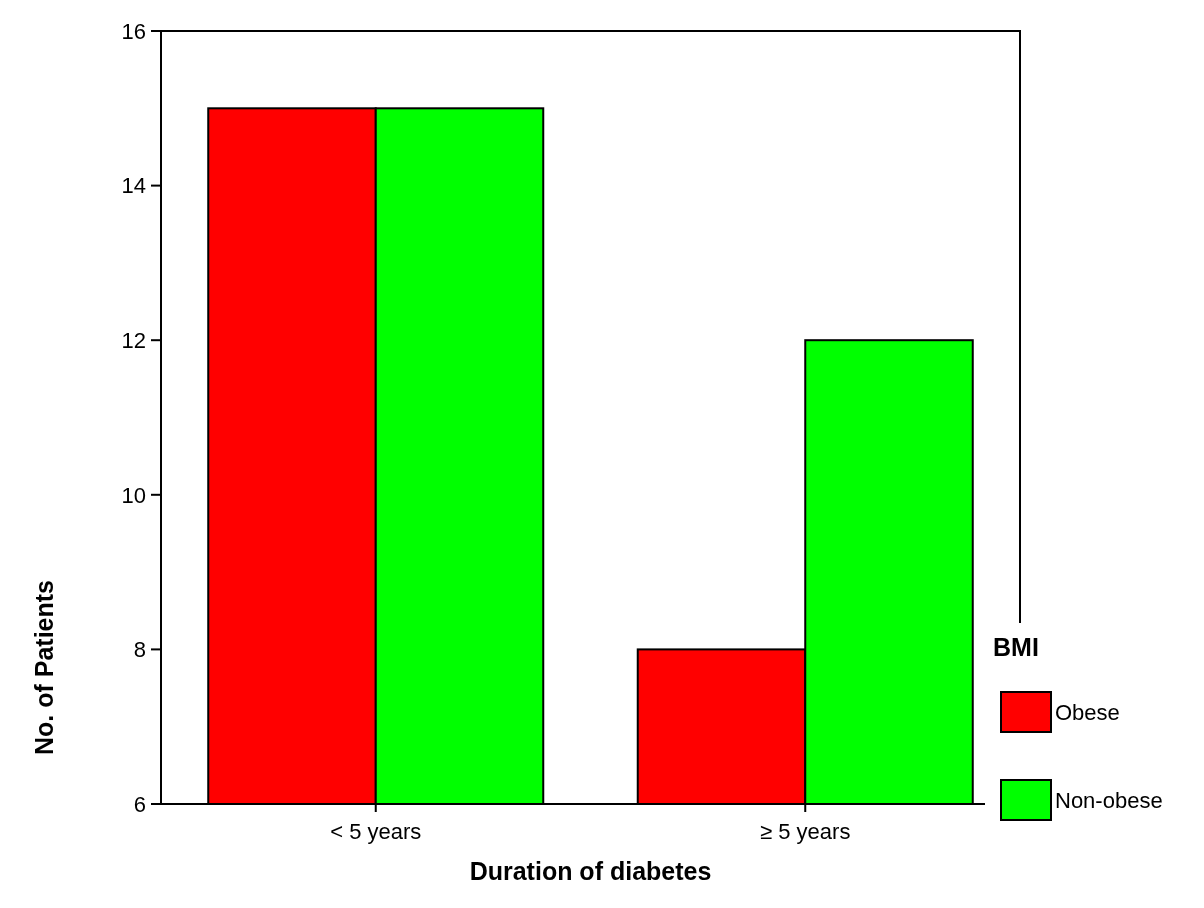 The image size is (1204, 908). What do you see at coordinates (139, 804) in the screenshot?
I see `y-tick-label: 6` at bounding box center [139, 804].